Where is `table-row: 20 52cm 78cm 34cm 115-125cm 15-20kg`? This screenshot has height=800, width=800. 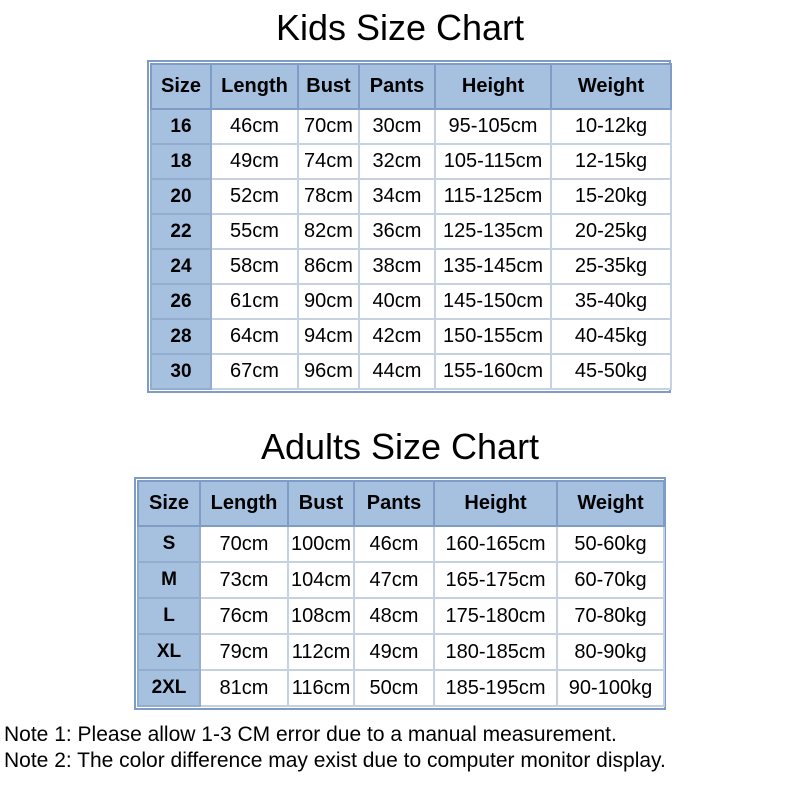
table-row: 20 52cm 78cm 34cm 115-125cm 15-20kg is located at coordinates (411, 196).